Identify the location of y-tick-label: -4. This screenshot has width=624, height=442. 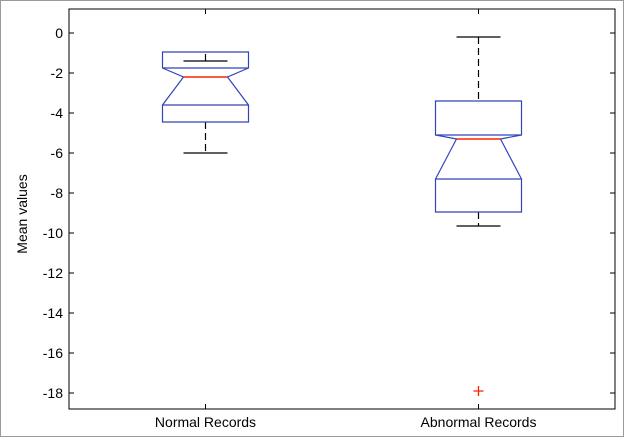
(57, 113).